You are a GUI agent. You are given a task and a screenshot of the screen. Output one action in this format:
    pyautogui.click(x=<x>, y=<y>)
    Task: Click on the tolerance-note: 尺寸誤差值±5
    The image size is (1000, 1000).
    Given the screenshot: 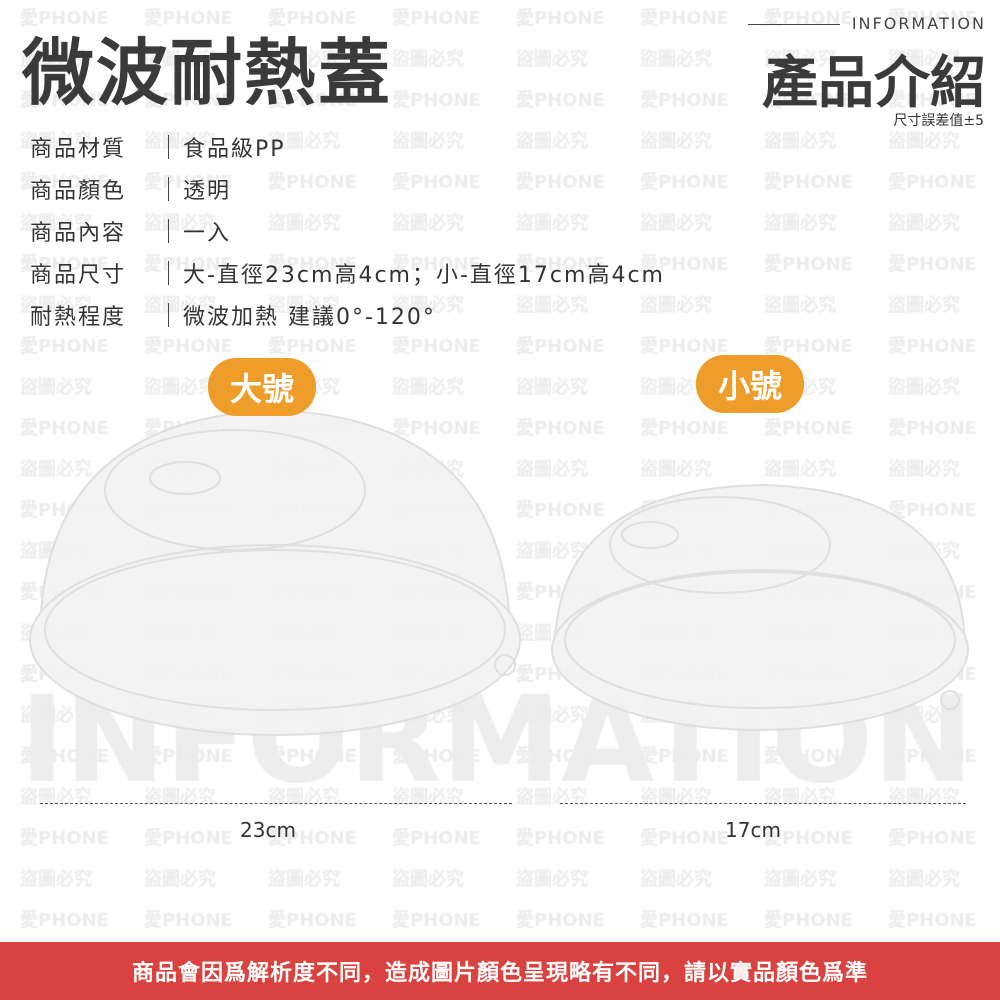 What is the action you would take?
    pyautogui.click(x=938, y=121)
    